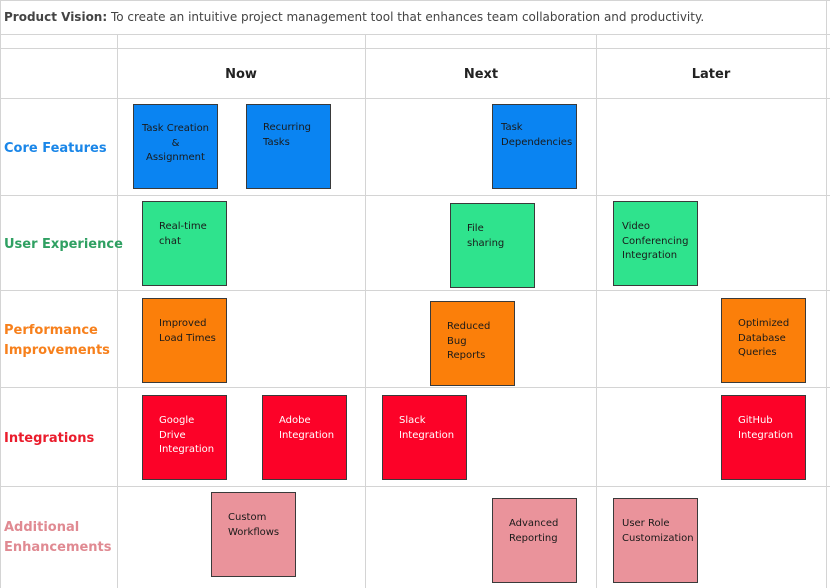 The height and width of the screenshot is (588, 830). I want to click on row-label-performance-improvements: Performance Improvements, so click(57, 340).